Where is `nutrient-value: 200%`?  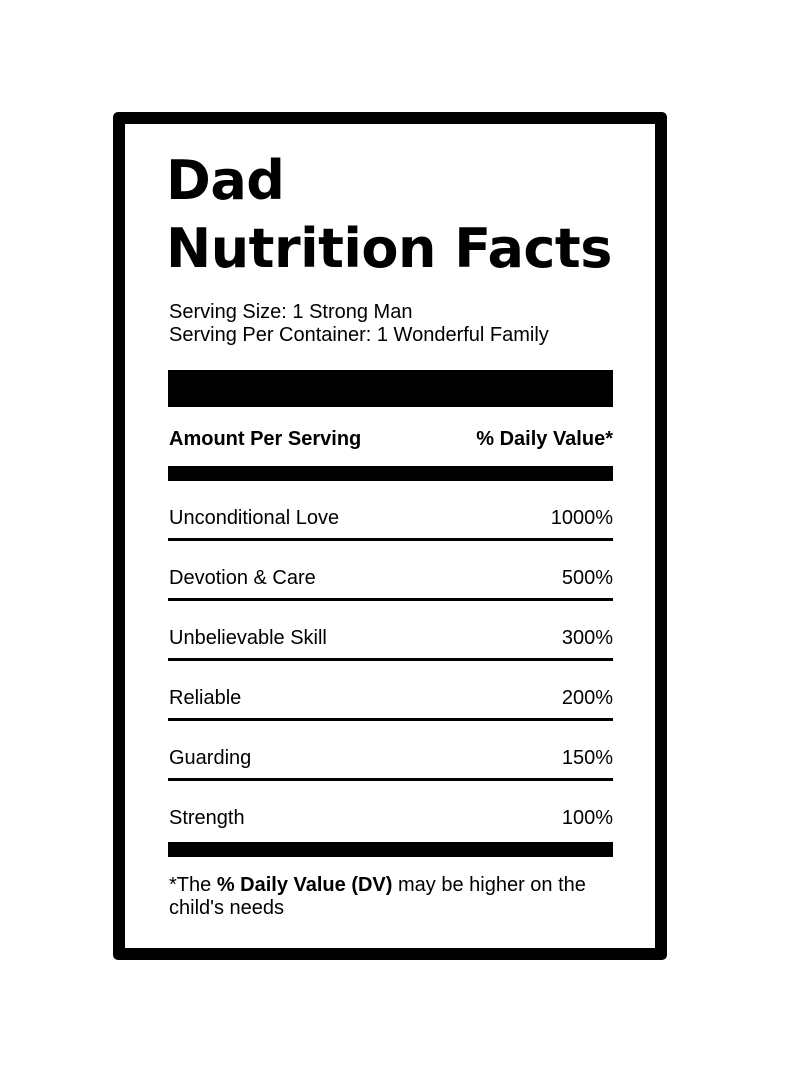
nutrient-value: 200% is located at coordinates (587, 698).